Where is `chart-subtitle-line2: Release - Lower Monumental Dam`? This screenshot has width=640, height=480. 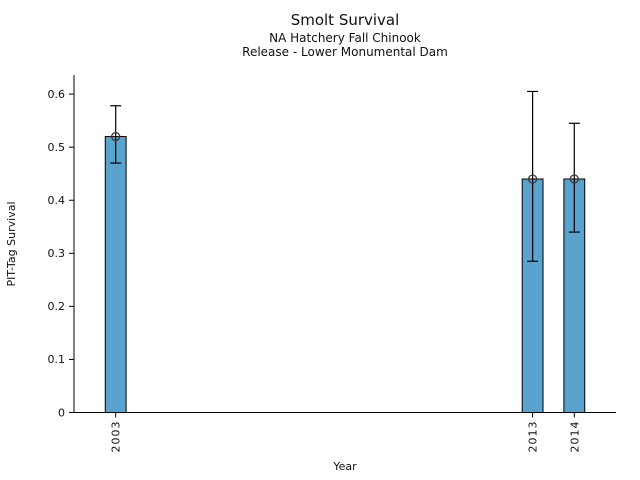 chart-subtitle-line2: Release - Lower Monumental Dam is located at coordinates (345, 52).